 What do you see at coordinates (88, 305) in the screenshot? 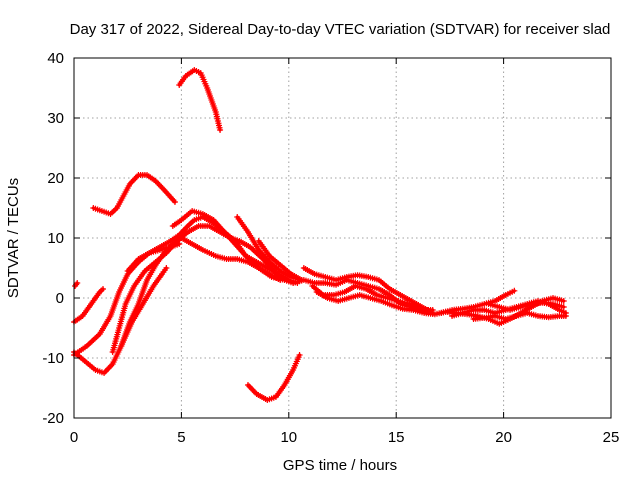
I see `series-arc-a` at bounding box center [88, 305].